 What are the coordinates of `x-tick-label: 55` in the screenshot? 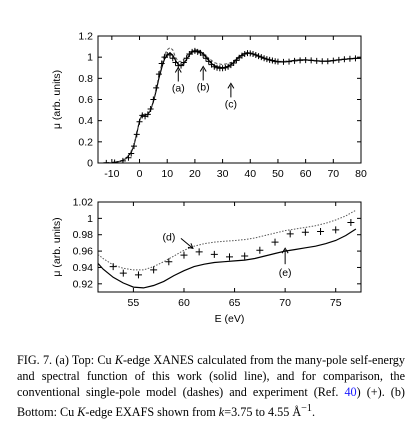 It's located at (134, 303).